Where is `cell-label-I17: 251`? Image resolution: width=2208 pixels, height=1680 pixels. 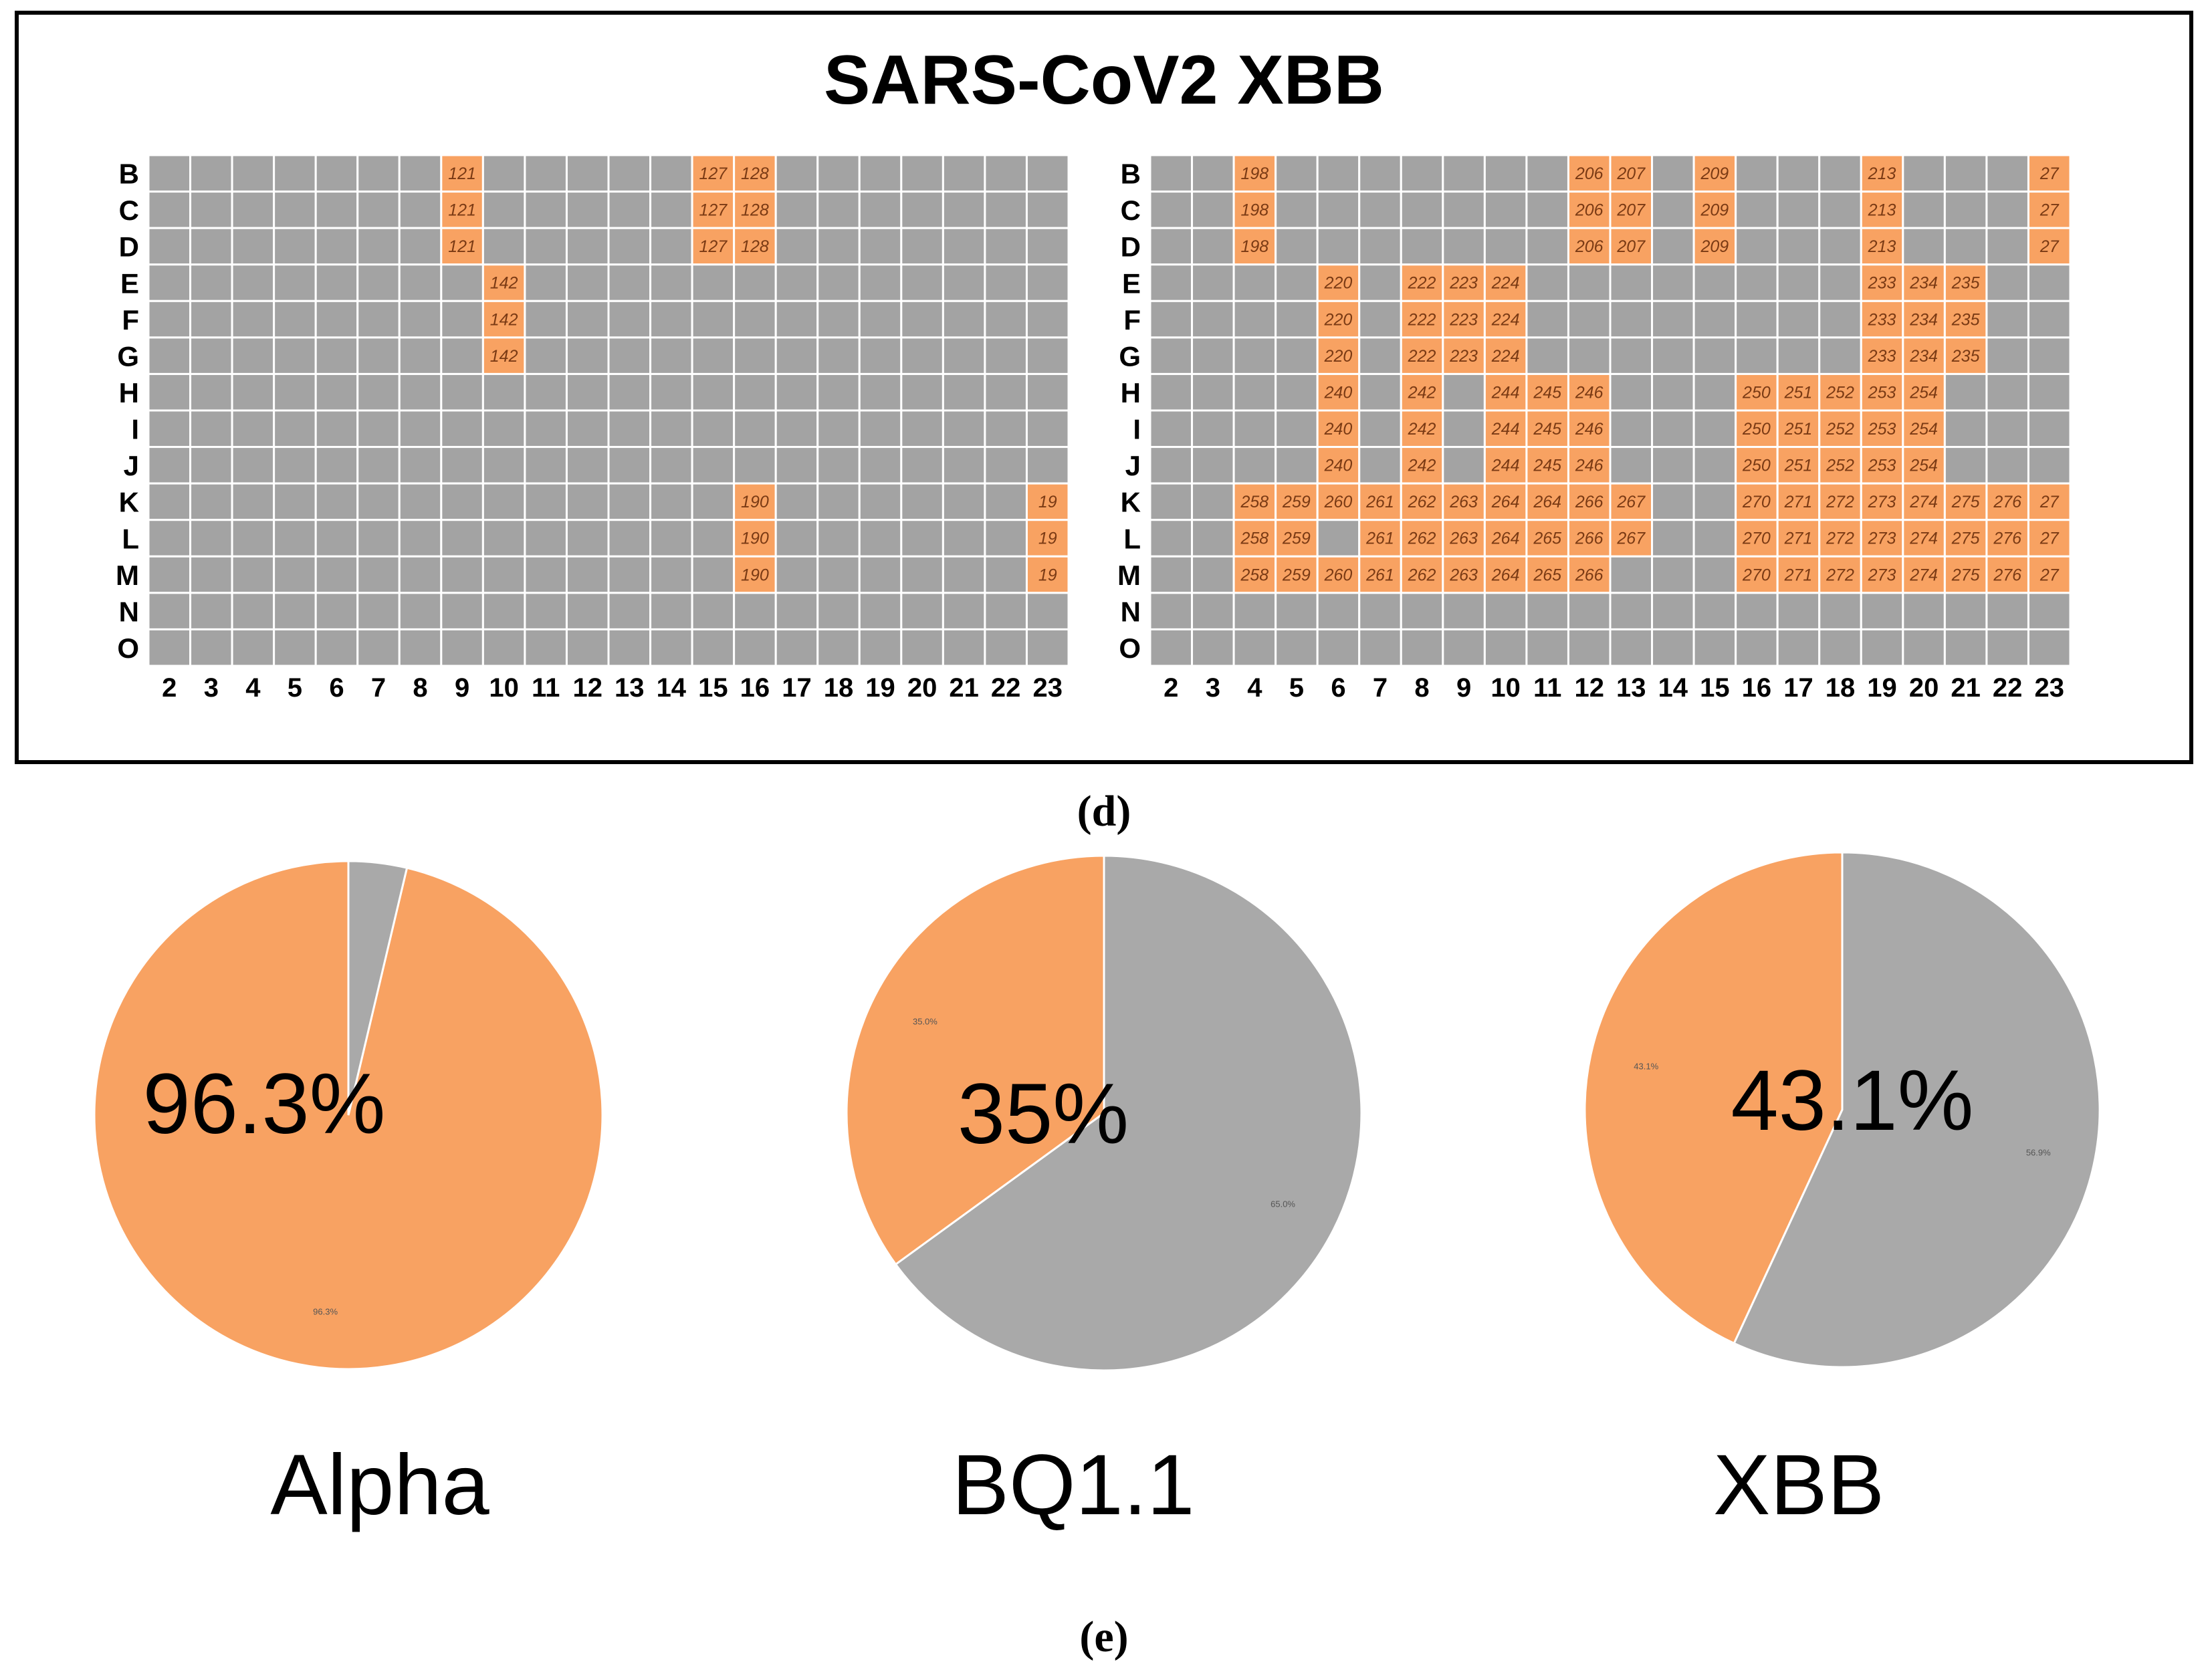 cell-label-I17: 251 is located at coordinates (1799, 429).